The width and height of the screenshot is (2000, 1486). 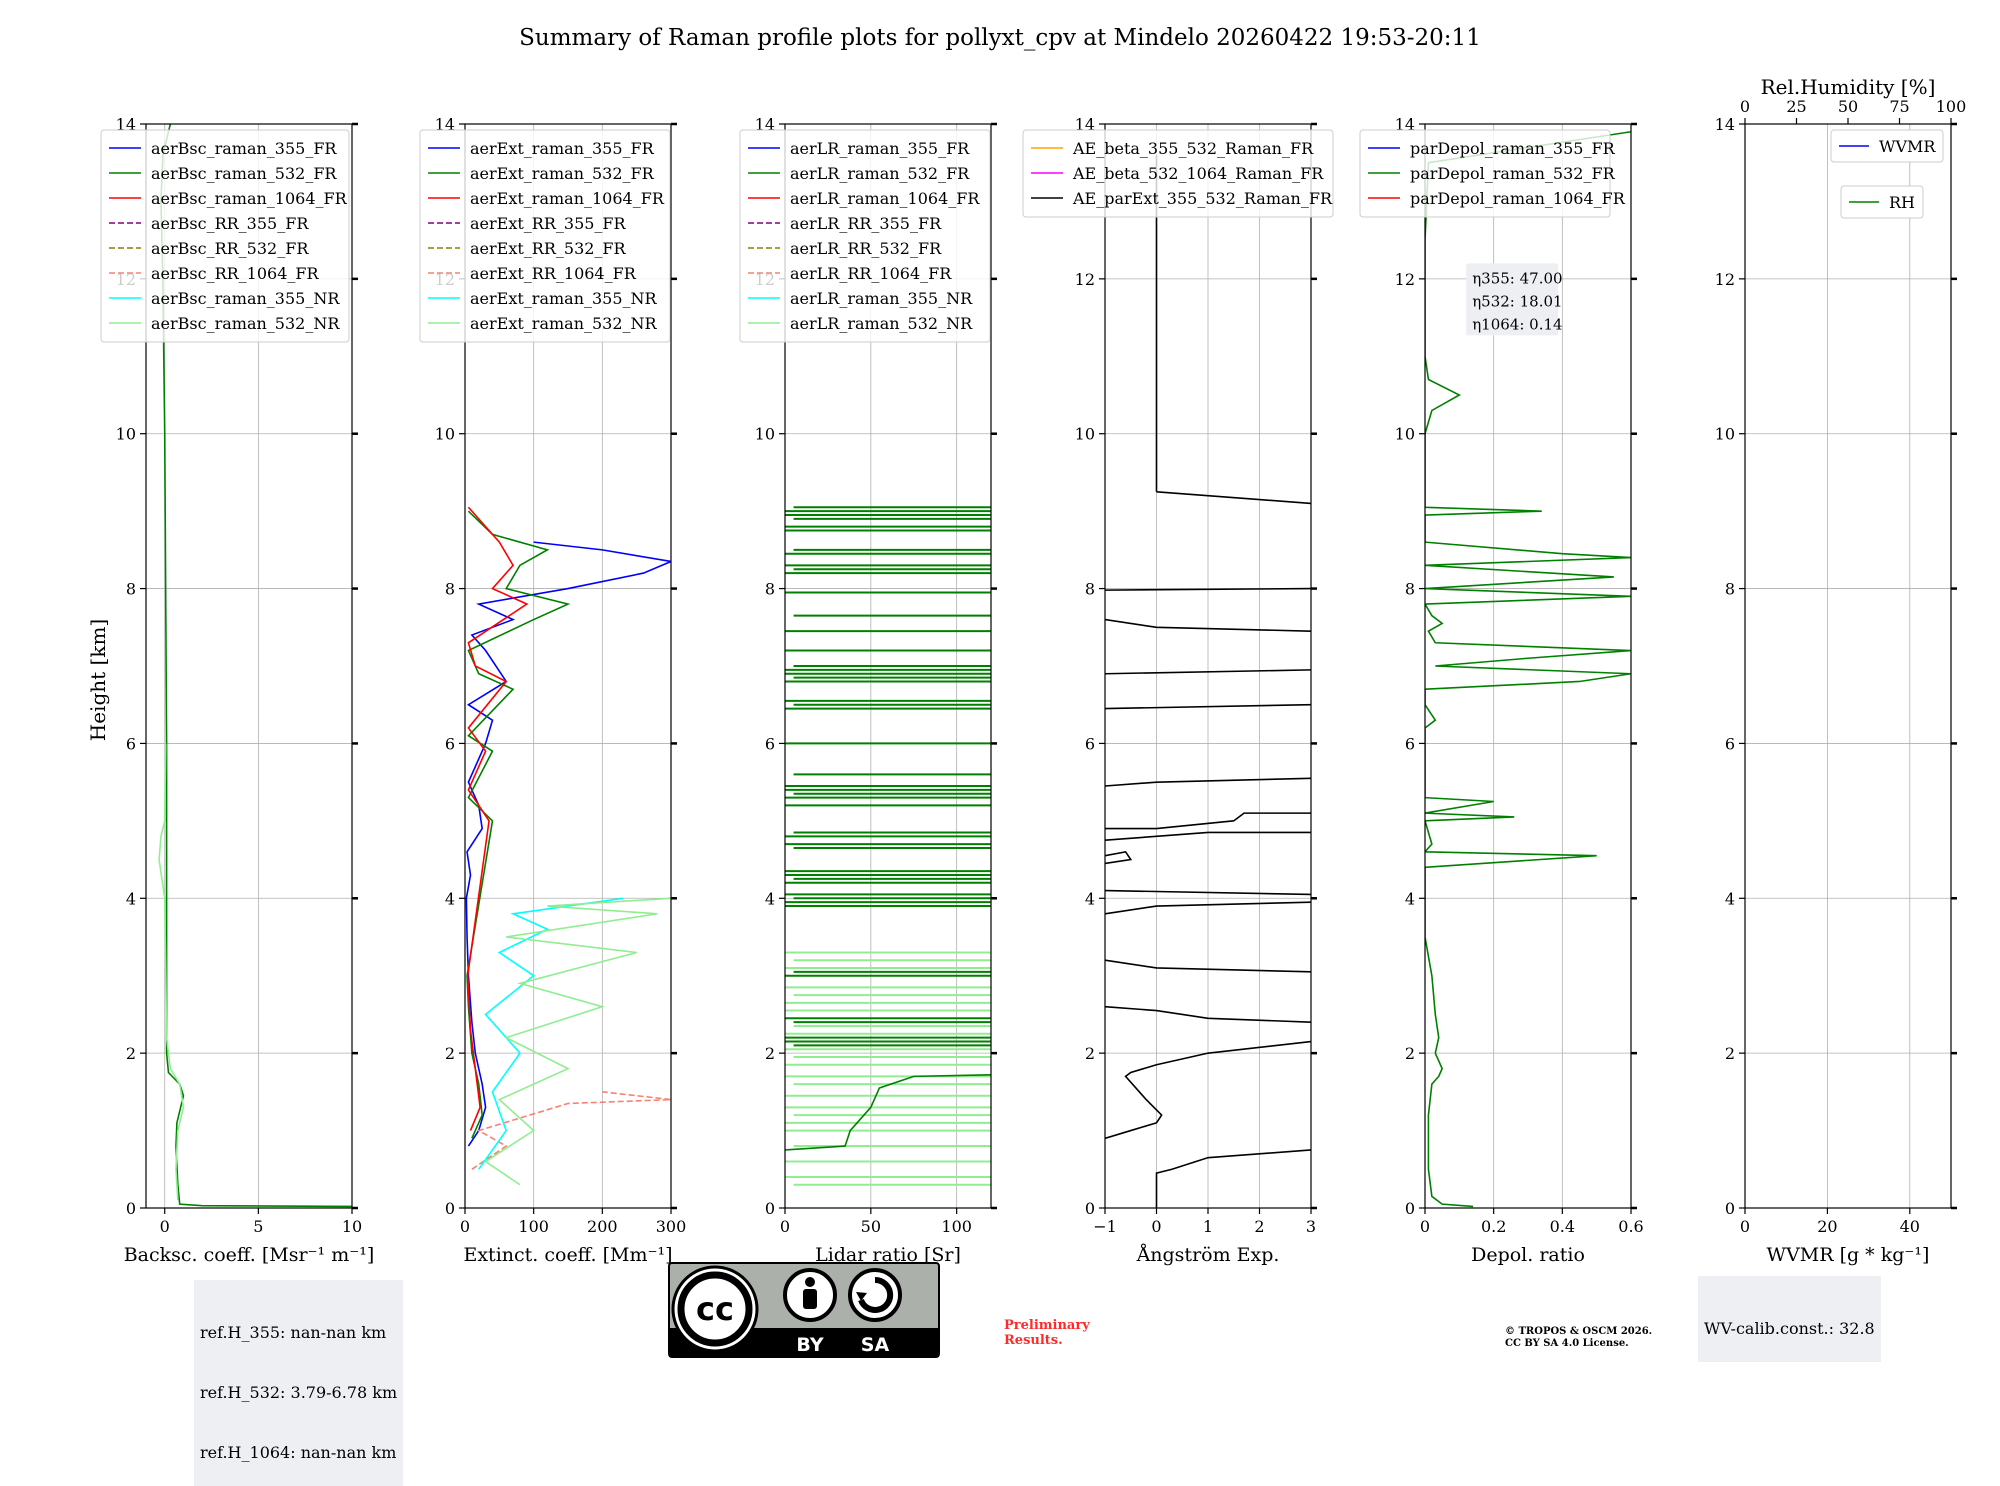 I want to click on series-line-aerExt_raman_355_FR, so click(x=568, y=844).